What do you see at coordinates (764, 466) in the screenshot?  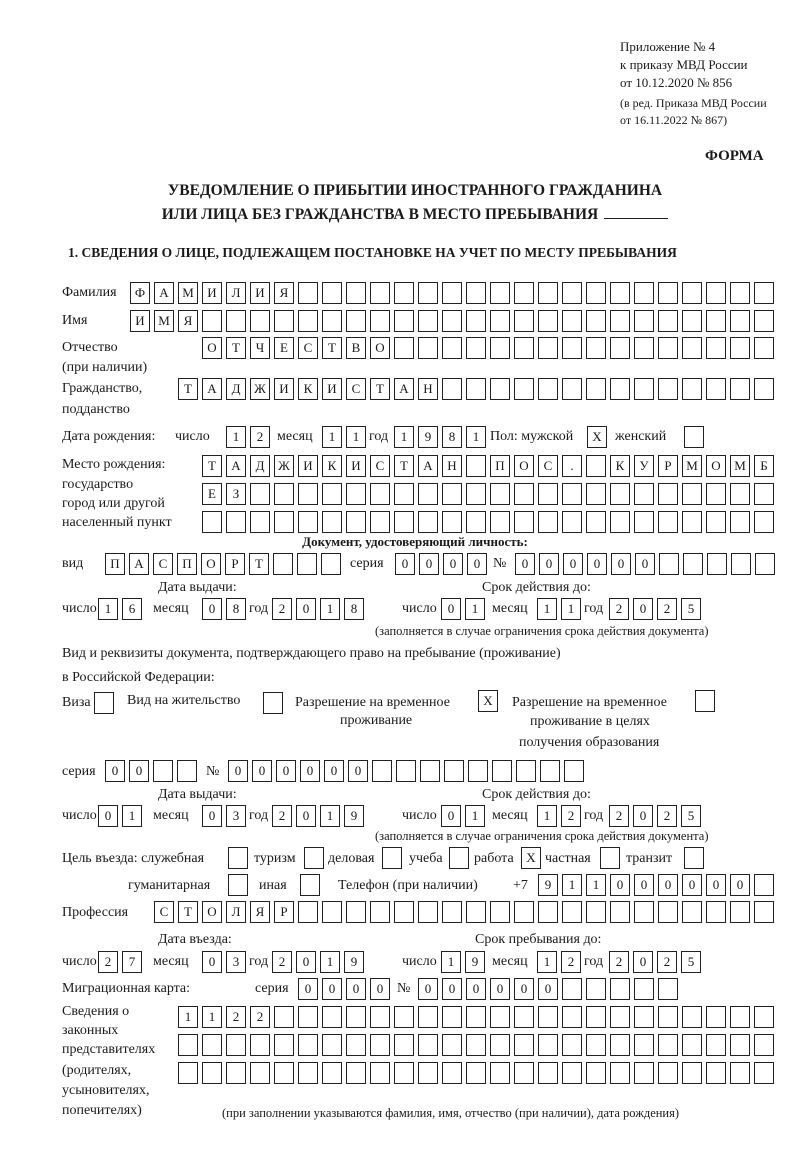 I see `char-box: Б` at bounding box center [764, 466].